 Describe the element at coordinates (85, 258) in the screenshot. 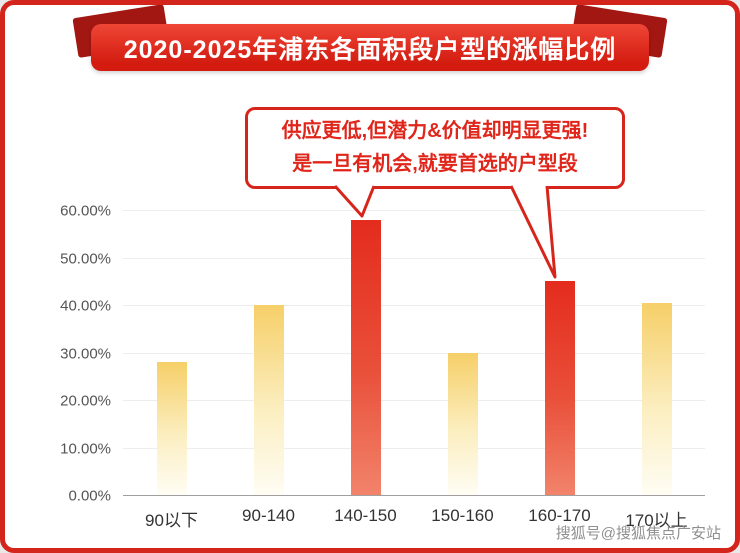

I see `y-axis-label: 50.00%` at that location.